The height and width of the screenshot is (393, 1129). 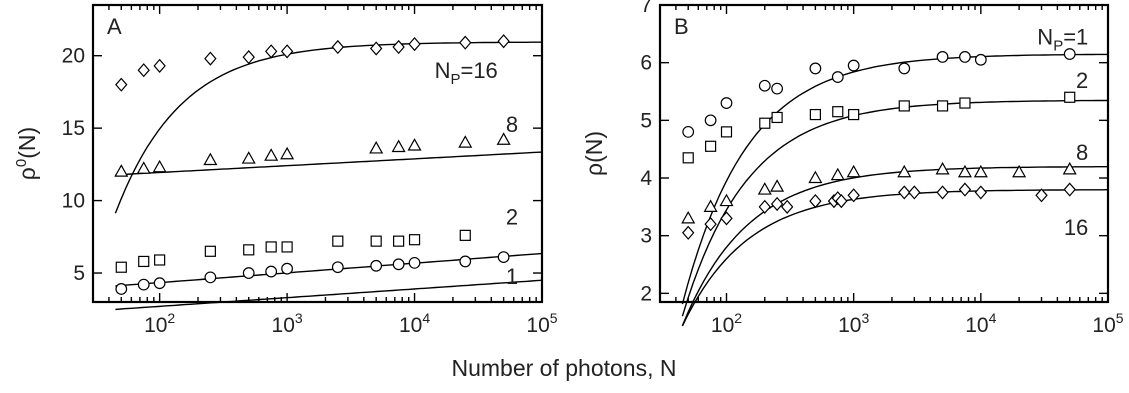 What do you see at coordinates (646, 63) in the screenshot?
I see `y-tick-label: 6` at bounding box center [646, 63].